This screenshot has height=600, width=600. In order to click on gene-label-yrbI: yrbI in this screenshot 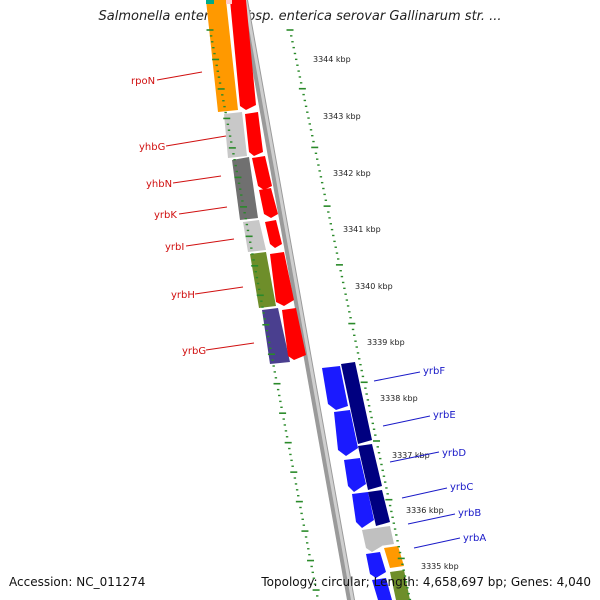, I will do `click(174, 247)`.